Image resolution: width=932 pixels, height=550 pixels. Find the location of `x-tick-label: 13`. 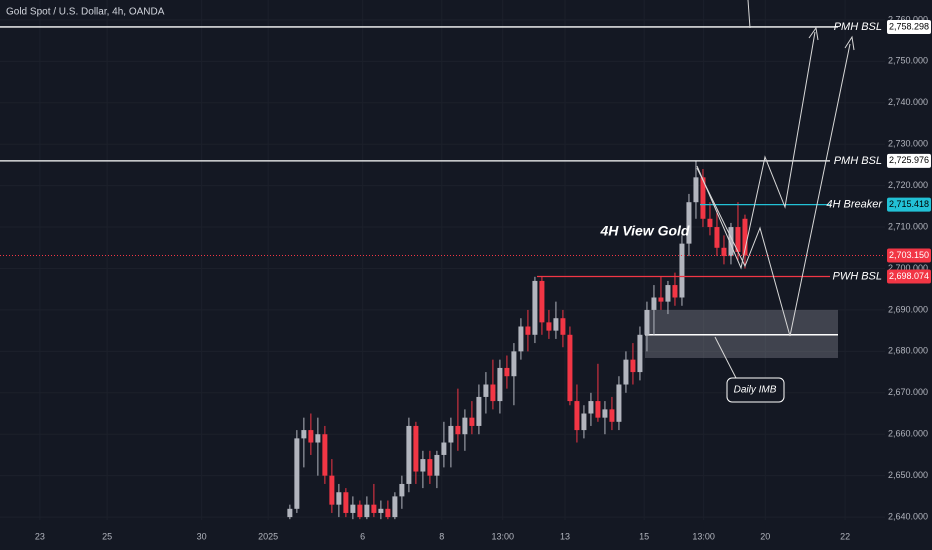

x-tick-label: 13 is located at coordinates (565, 536).